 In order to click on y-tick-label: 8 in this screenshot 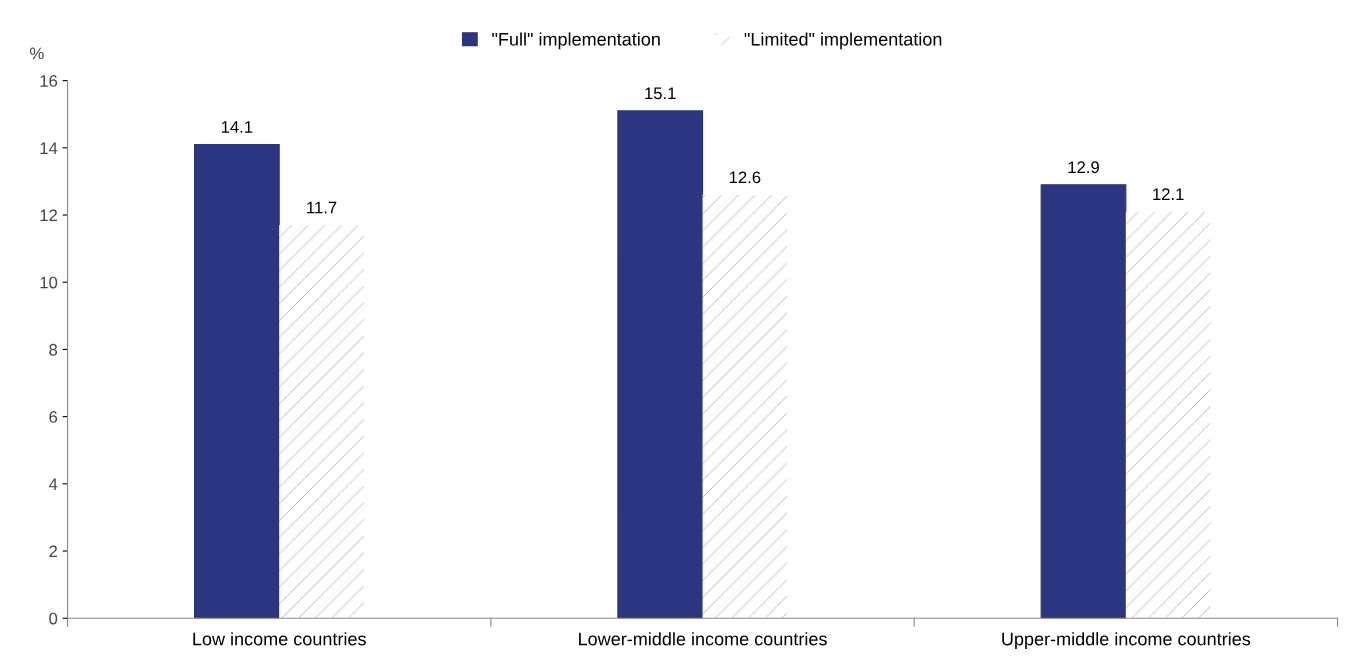, I will do `click(53, 349)`.